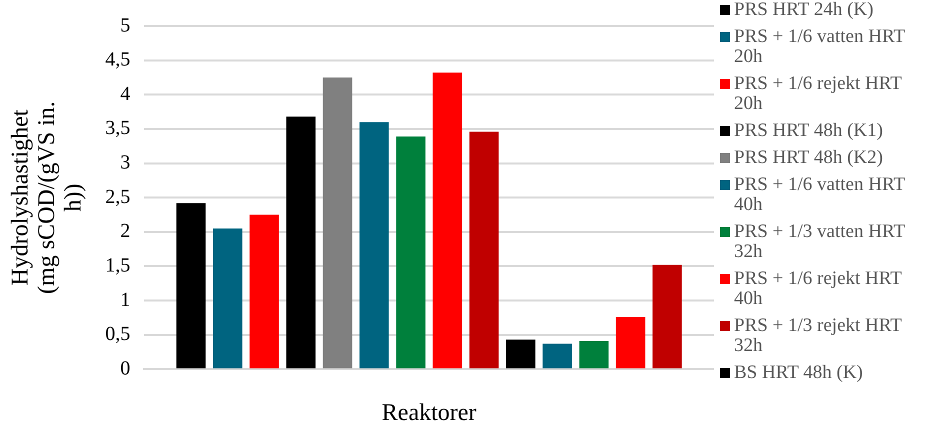 This screenshot has width=936, height=438. I want to click on y-tick-label: 3,5, so click(117, 128).